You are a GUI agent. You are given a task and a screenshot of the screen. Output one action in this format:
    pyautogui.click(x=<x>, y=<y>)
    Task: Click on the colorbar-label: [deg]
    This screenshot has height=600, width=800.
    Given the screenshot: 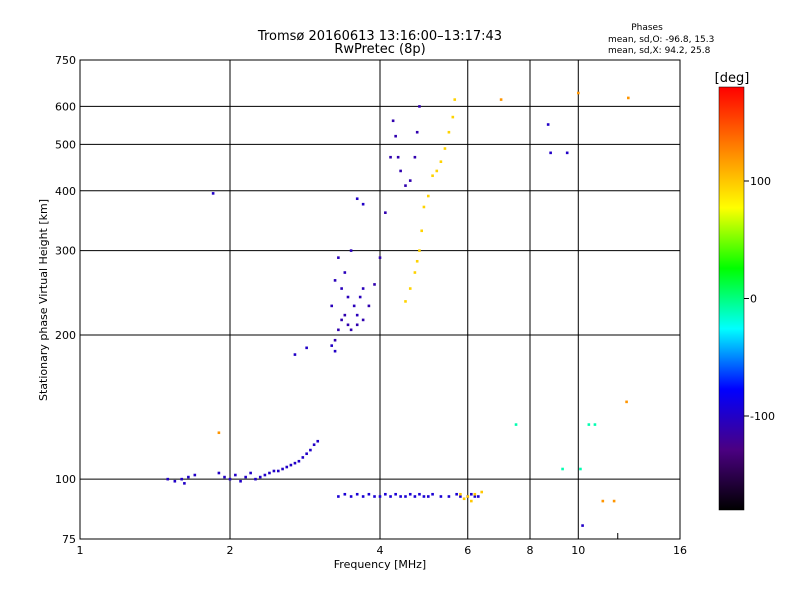 What is the action you would take?
    pyautogui.click(x=732, y=78)
    